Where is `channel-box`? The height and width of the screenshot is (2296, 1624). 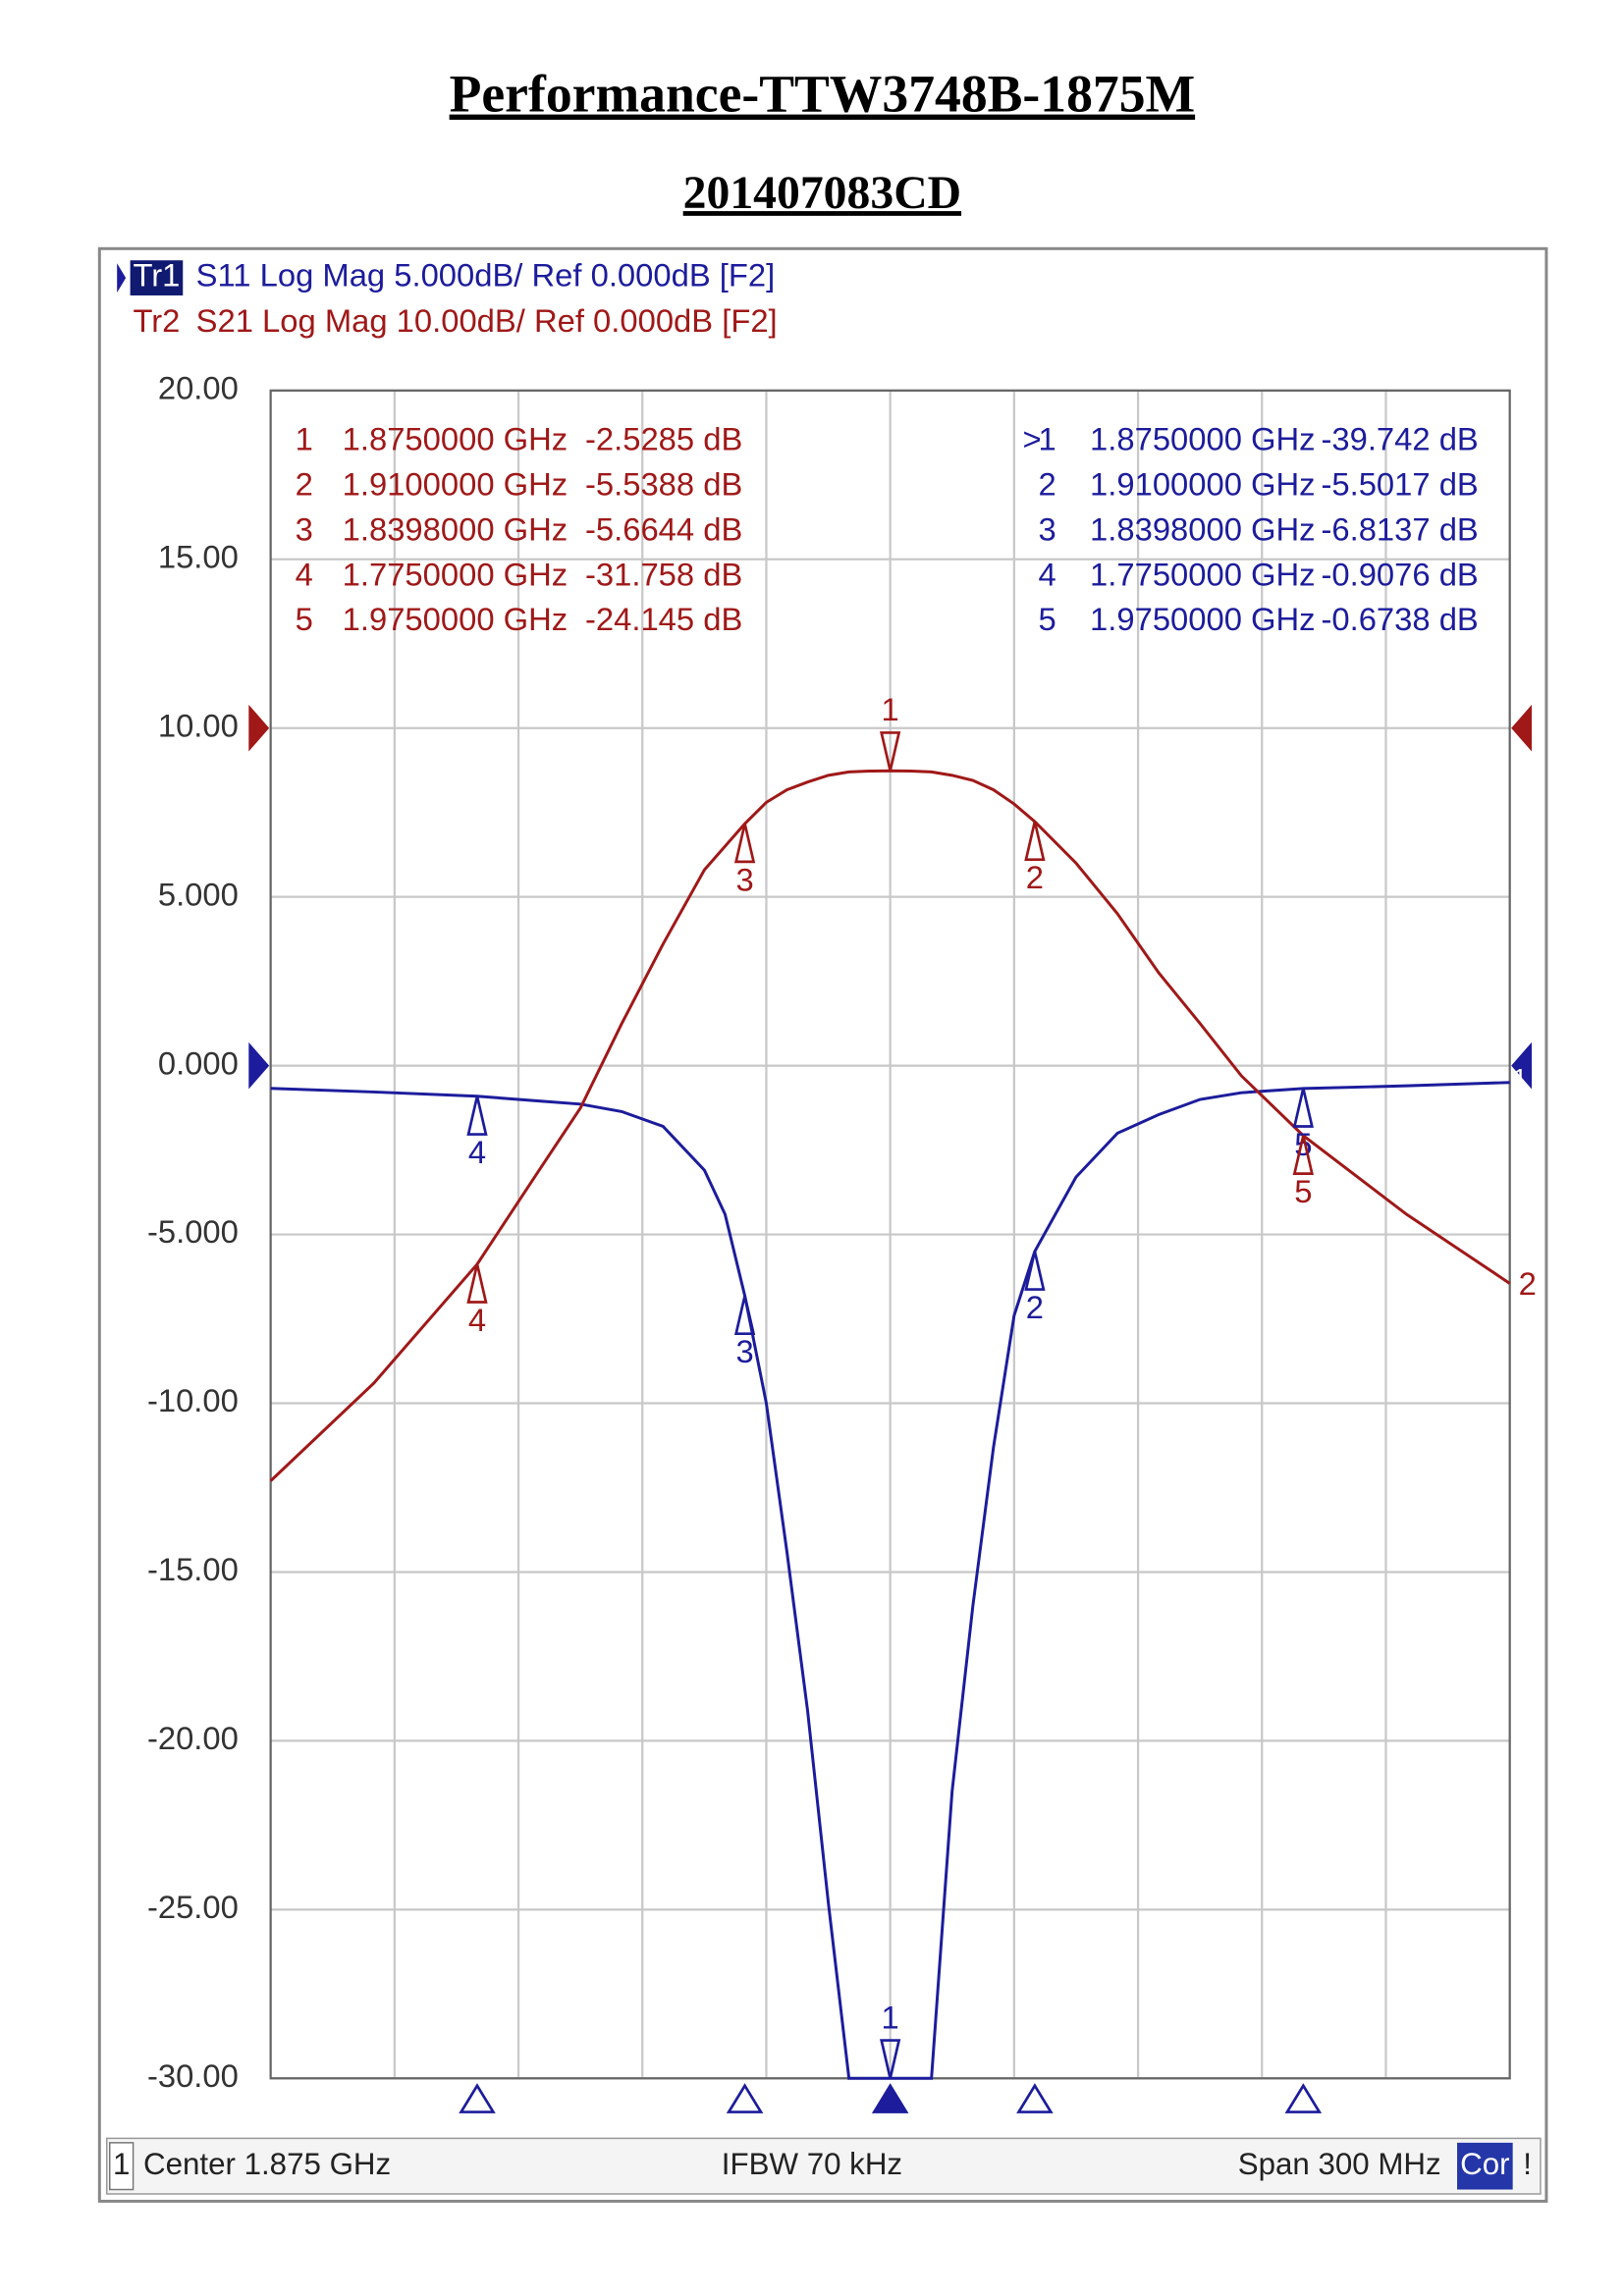 channel-box is located at coordinates (122, 2166).